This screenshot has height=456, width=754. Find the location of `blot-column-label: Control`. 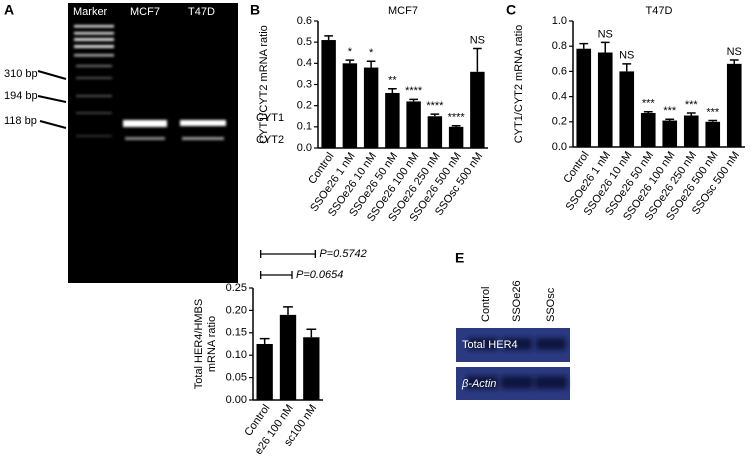

blot-column-label: Control is located at coordinates (486, 304).